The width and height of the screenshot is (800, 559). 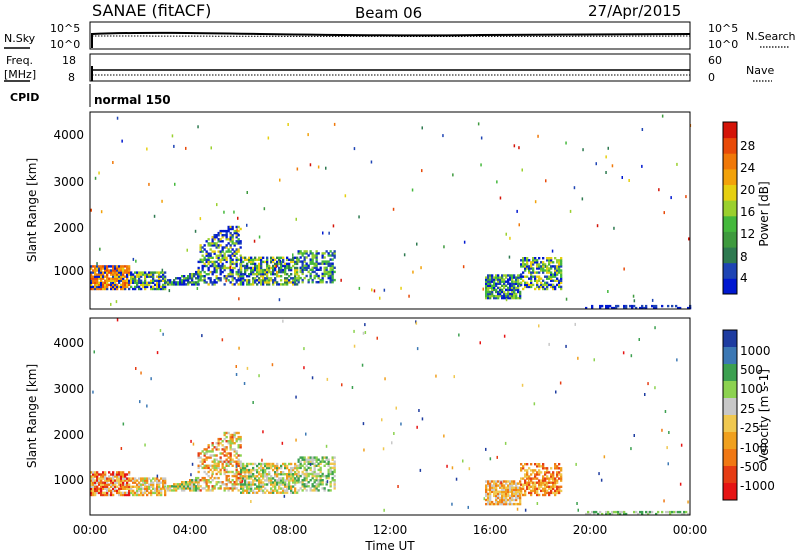 What do you see at coordinates (730, 130) in the screenshot?
I see `power-colorbar-swatch` at bounding box center [730, 130].